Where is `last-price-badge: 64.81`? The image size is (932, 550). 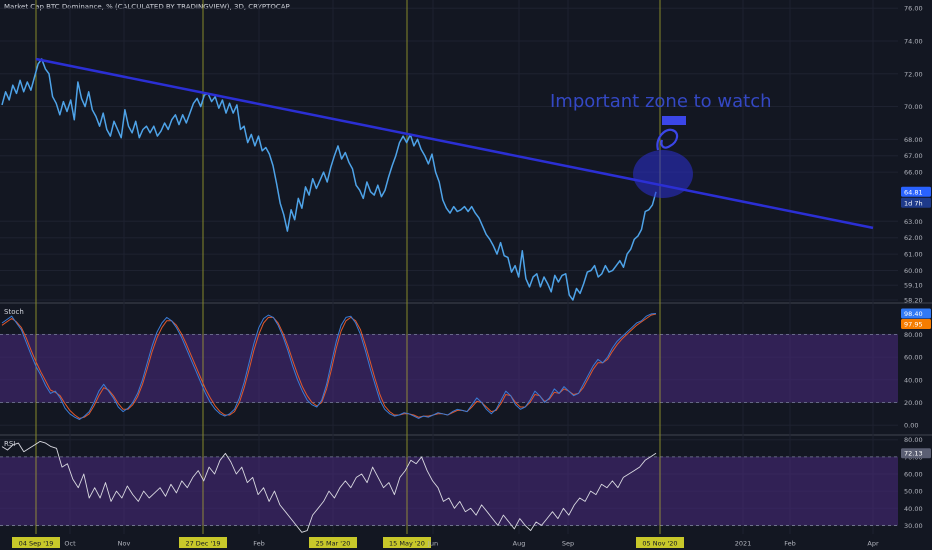 last-price-badge: 64.81 is located at coordinates (913, 192).